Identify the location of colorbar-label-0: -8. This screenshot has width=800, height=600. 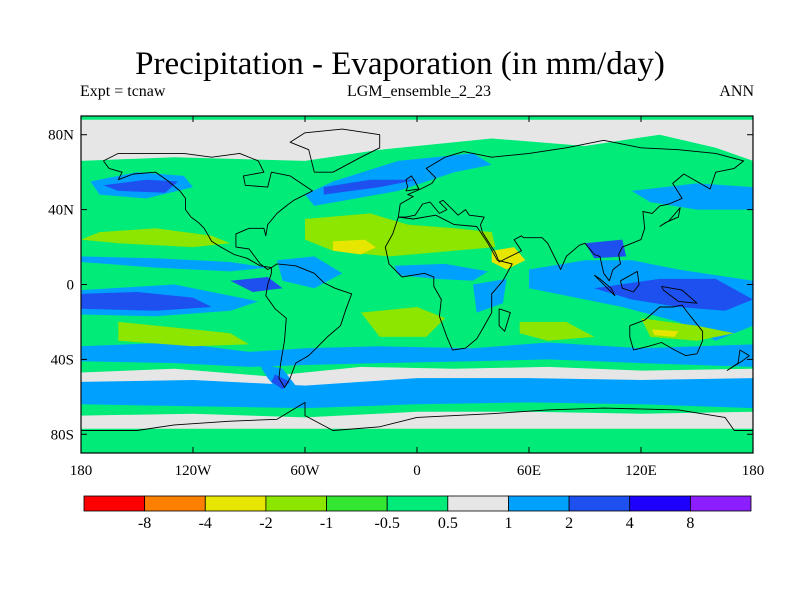
(144, 523).